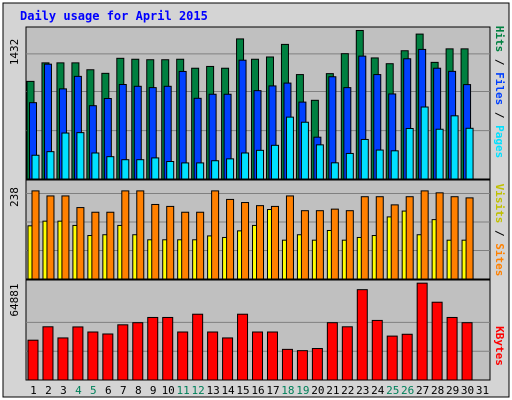 The image size is (512, 400). I want to click on legend-panel3: KBytes, so click(499, 346).